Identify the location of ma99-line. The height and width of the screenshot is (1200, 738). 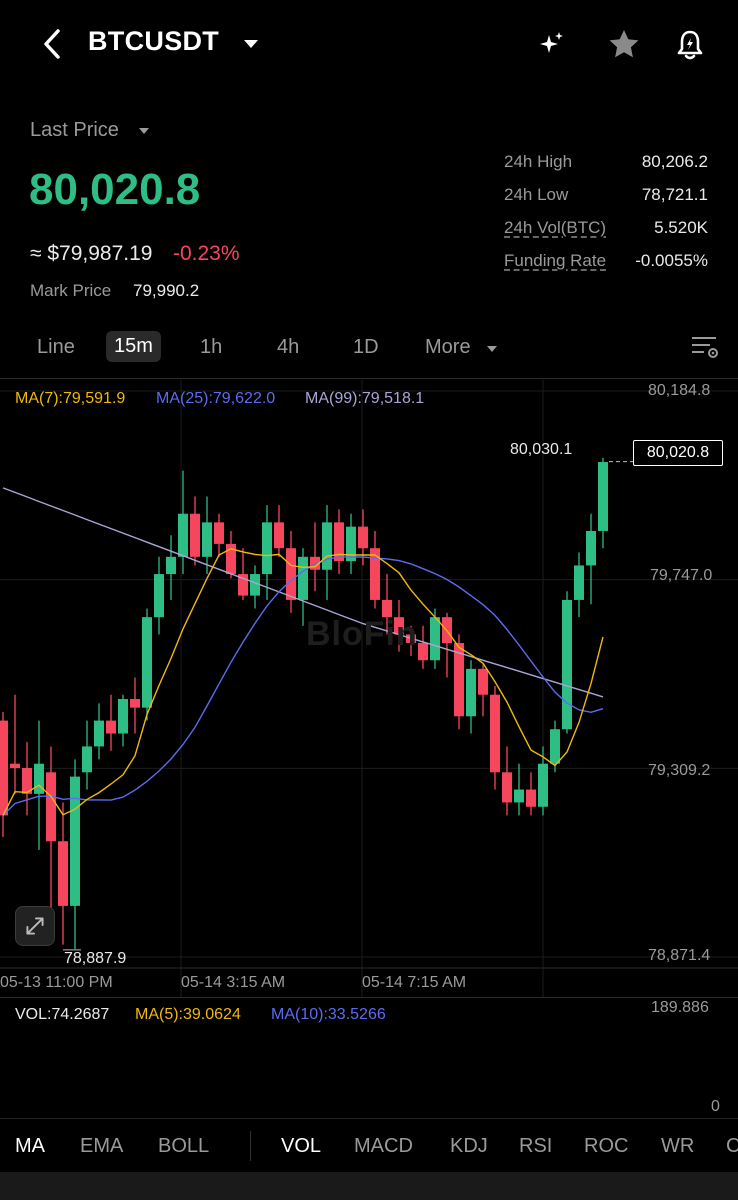
(303, 592).